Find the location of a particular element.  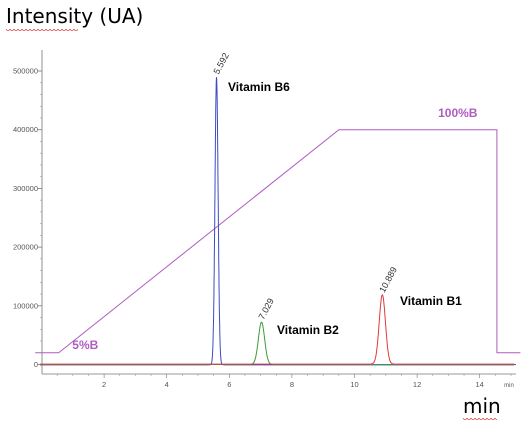

gradient-label: 5%B is located at coordinates (85, 345).